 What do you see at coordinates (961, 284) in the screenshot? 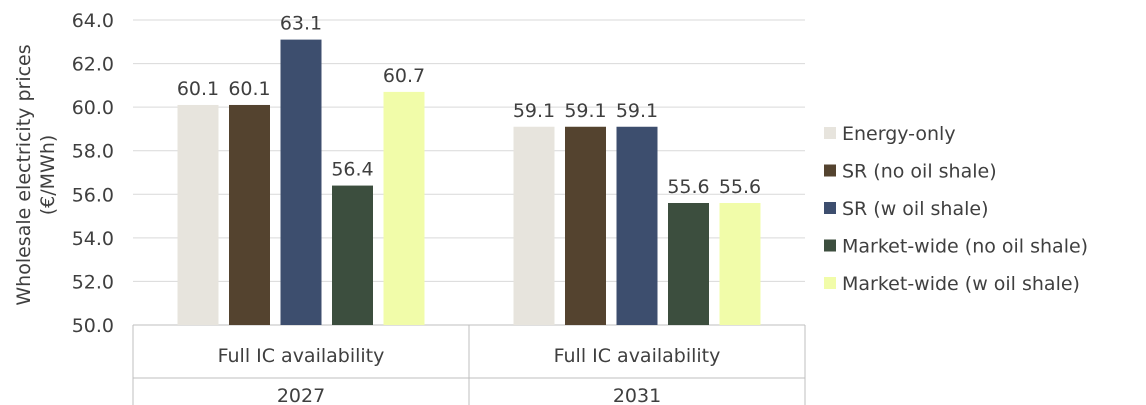
I see `legend-label: Market-wide (w oil shale)` at bounding box center [961, 284].